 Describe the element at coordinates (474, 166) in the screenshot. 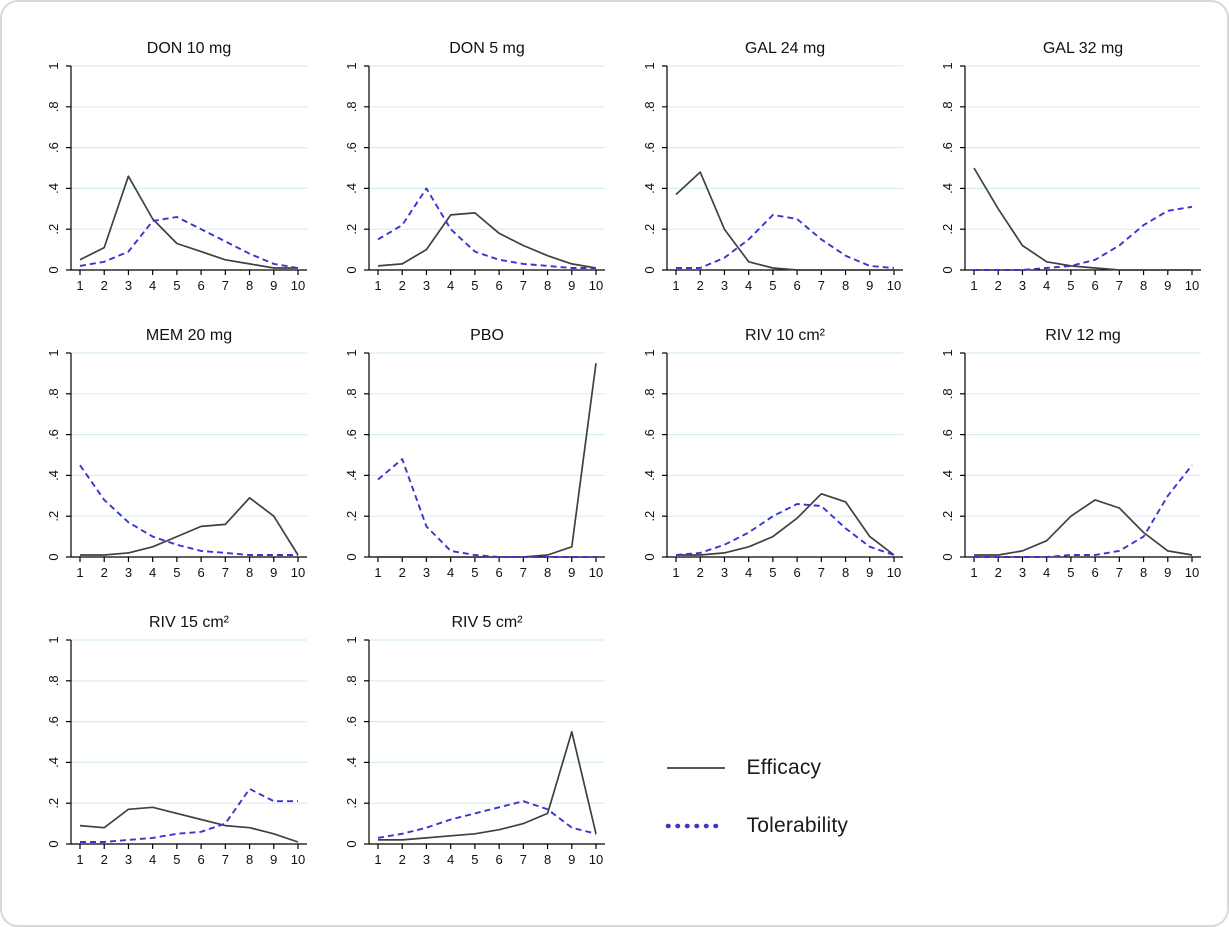

I see `chart-plot: DON 5 mg 0 .2 .4 .6 .8 1 1 2 3 4 5 6 7 8 9 10` at that location.